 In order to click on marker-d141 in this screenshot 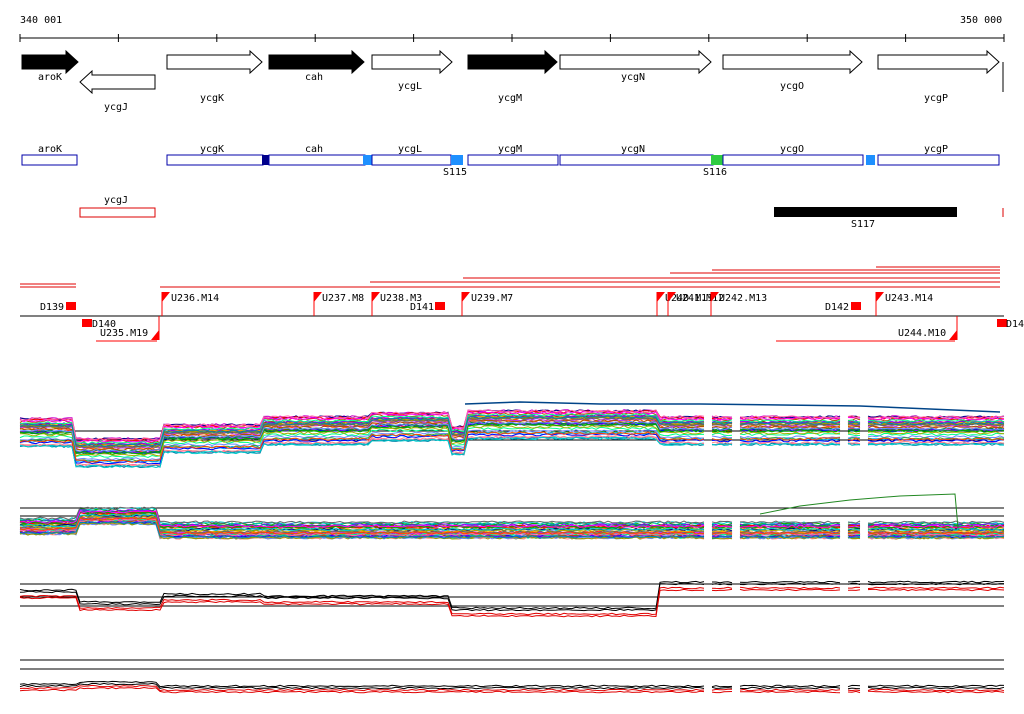, I will do `click(440, 306)`.